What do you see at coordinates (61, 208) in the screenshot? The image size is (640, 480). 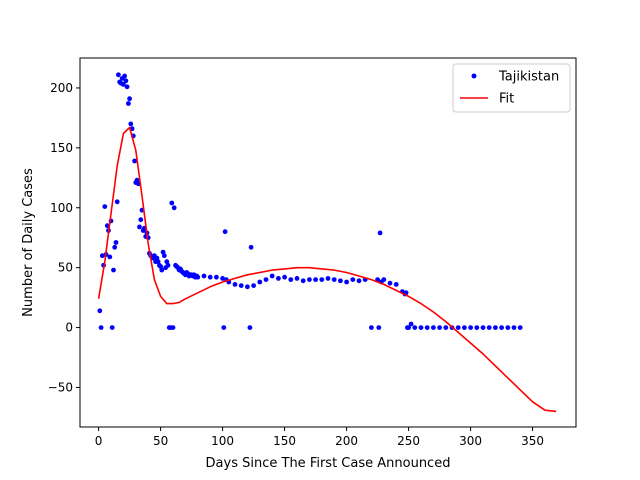 I see `y-tick-label: 100` at bounding box center [61, 208].